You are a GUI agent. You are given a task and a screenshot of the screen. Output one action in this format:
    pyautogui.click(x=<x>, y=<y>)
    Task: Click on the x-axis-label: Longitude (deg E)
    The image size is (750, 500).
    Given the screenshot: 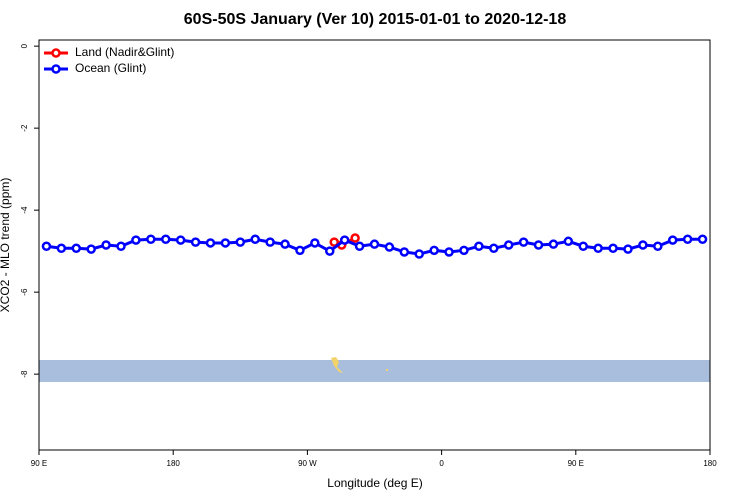 What is the action you would take?
    pyautogui.click(x=374, y=483)
    